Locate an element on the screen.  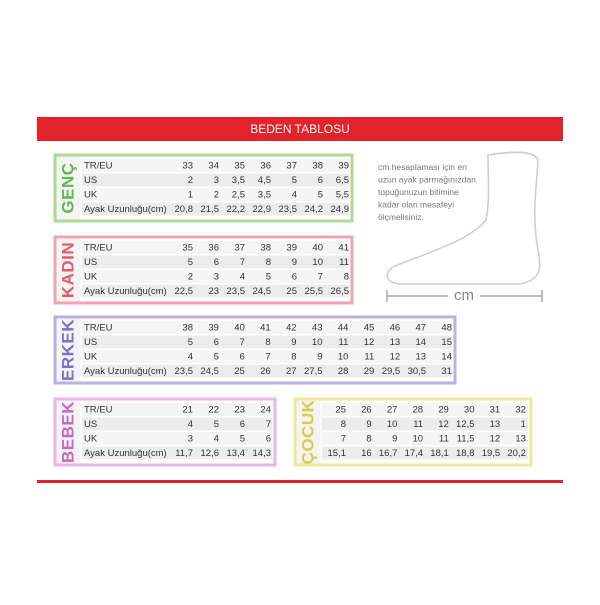
cell: 23 is located at coordinates (213, 291).